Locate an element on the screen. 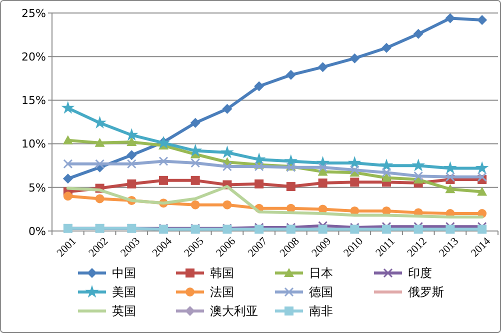 The image size is (502, 334). legend-label: 俄罗斯 is located at coordinates (426, 292).